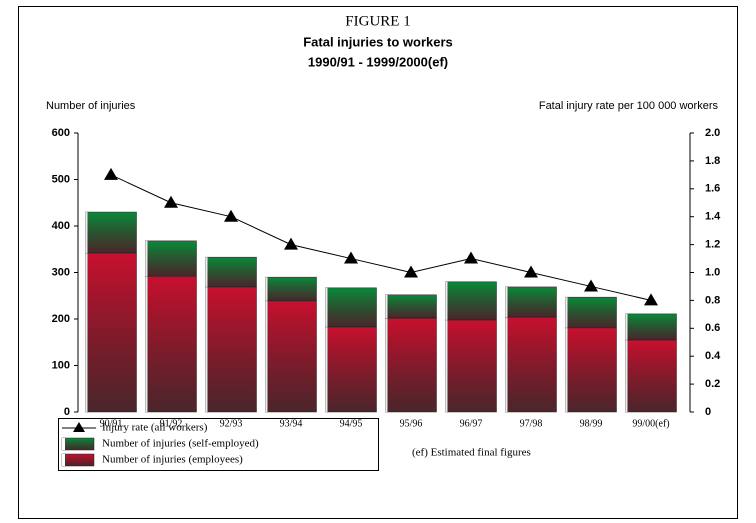 Image resolution: width=756 pixels, height=523 pixels. Describe the element at coordinates (291, 423) in the screenshot. I see `x-tick-label: 93/94` at that location.